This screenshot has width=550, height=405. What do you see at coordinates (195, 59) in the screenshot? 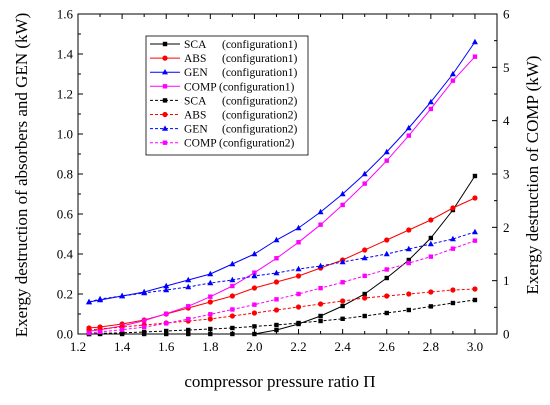
I see `legend-series-name: ABS` at bounding box center [195, 59].